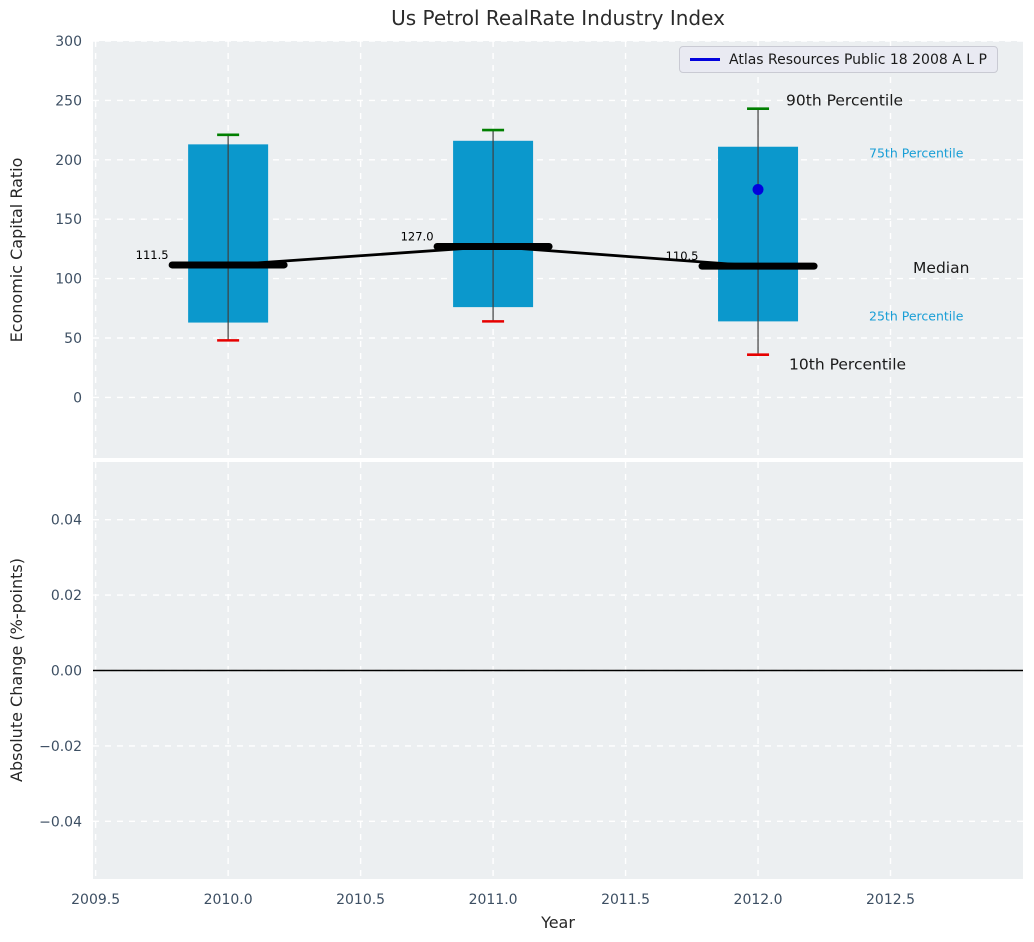 This screenshot has height=942, width=1034. What do you see at coordinates (73, 339) in the screenshot?
I see `y-tick-label: 50` at bounding box center [73, 339].